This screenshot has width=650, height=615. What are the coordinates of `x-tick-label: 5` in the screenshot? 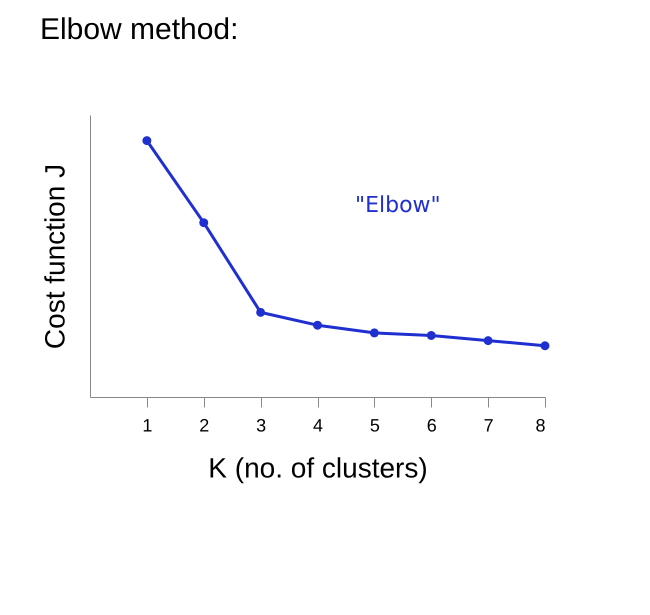 It's located at (375, 426).